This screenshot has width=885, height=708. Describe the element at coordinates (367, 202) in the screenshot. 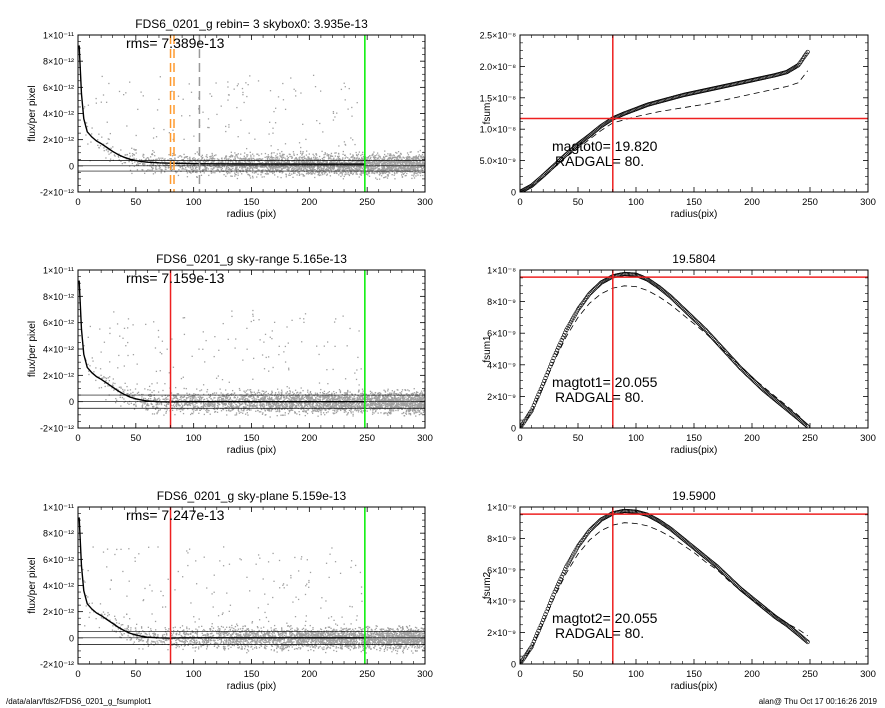

I see `x-tick-label: 250` at that location.